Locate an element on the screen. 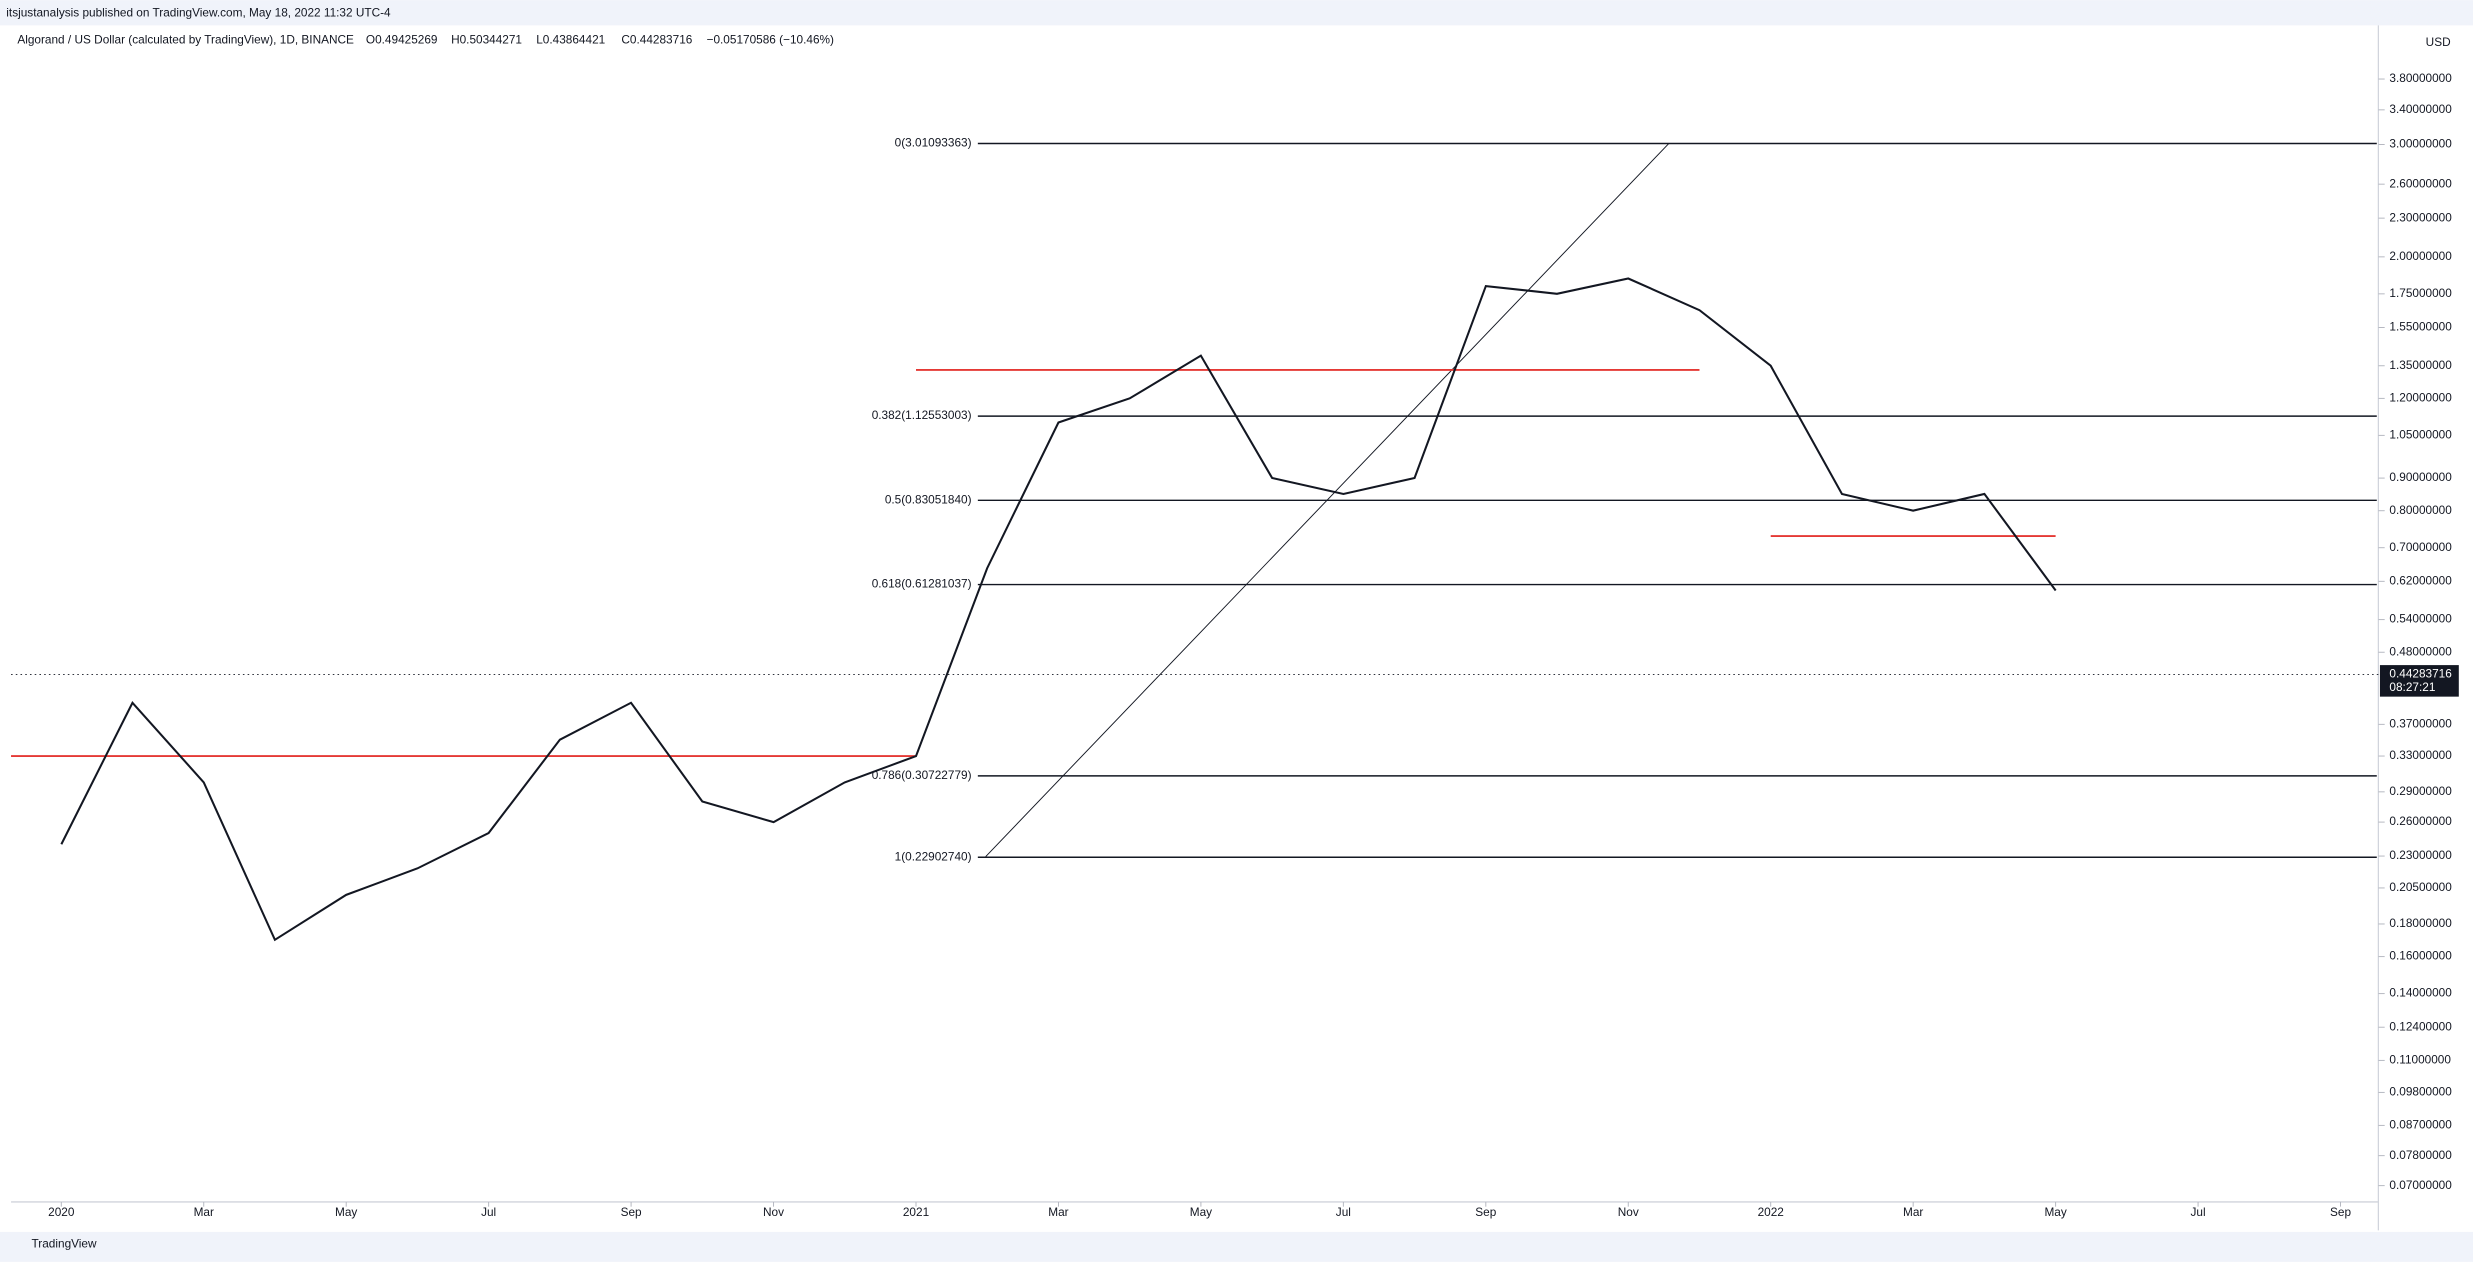 The height and width of the screenshot is (1262, 2473). y-tick-label: 0.62000000 is located at coordinates (2420, 580).